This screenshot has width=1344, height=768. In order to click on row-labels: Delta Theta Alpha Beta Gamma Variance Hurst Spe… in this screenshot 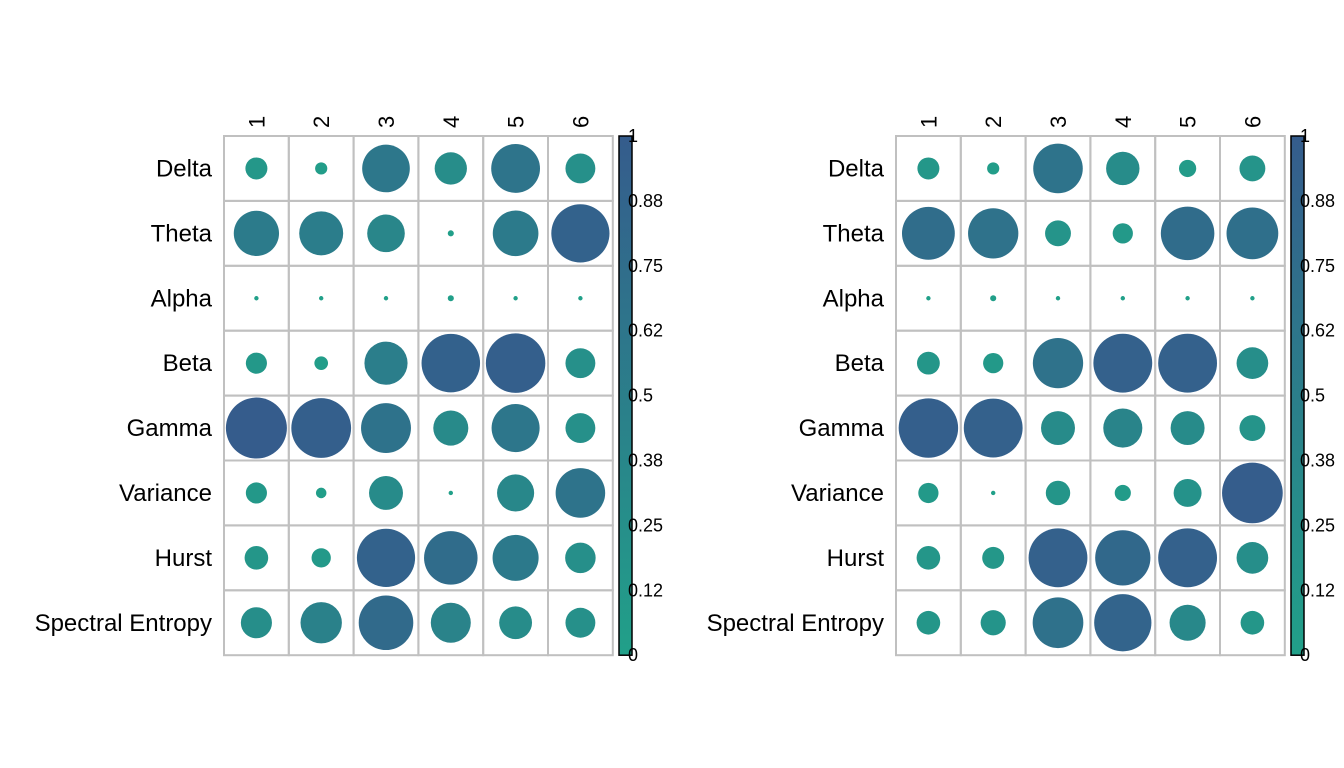, I will do `click(796, 395)`.